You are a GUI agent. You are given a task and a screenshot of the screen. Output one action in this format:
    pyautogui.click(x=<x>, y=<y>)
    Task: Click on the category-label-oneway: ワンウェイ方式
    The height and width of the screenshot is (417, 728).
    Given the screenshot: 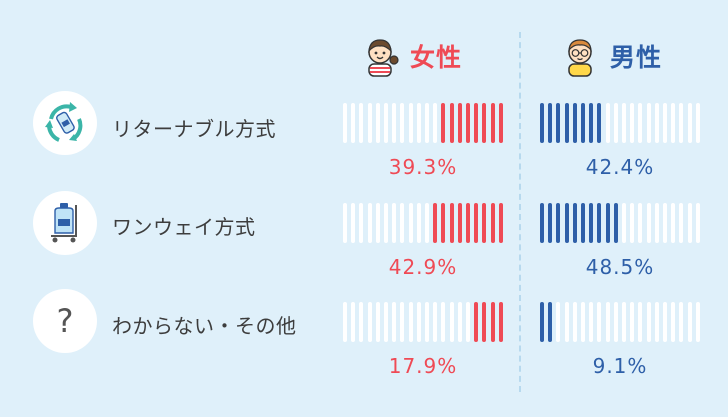 What is the action you would take?
    pyautogui.click(x=184, y=227)
    